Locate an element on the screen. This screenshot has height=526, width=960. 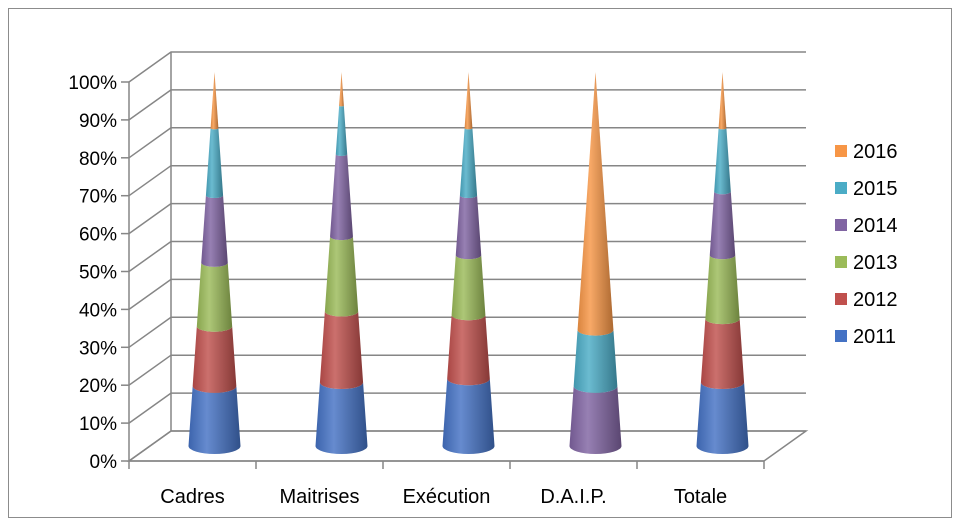
y-tick-label: 20% is located at coordinates (98, 386).